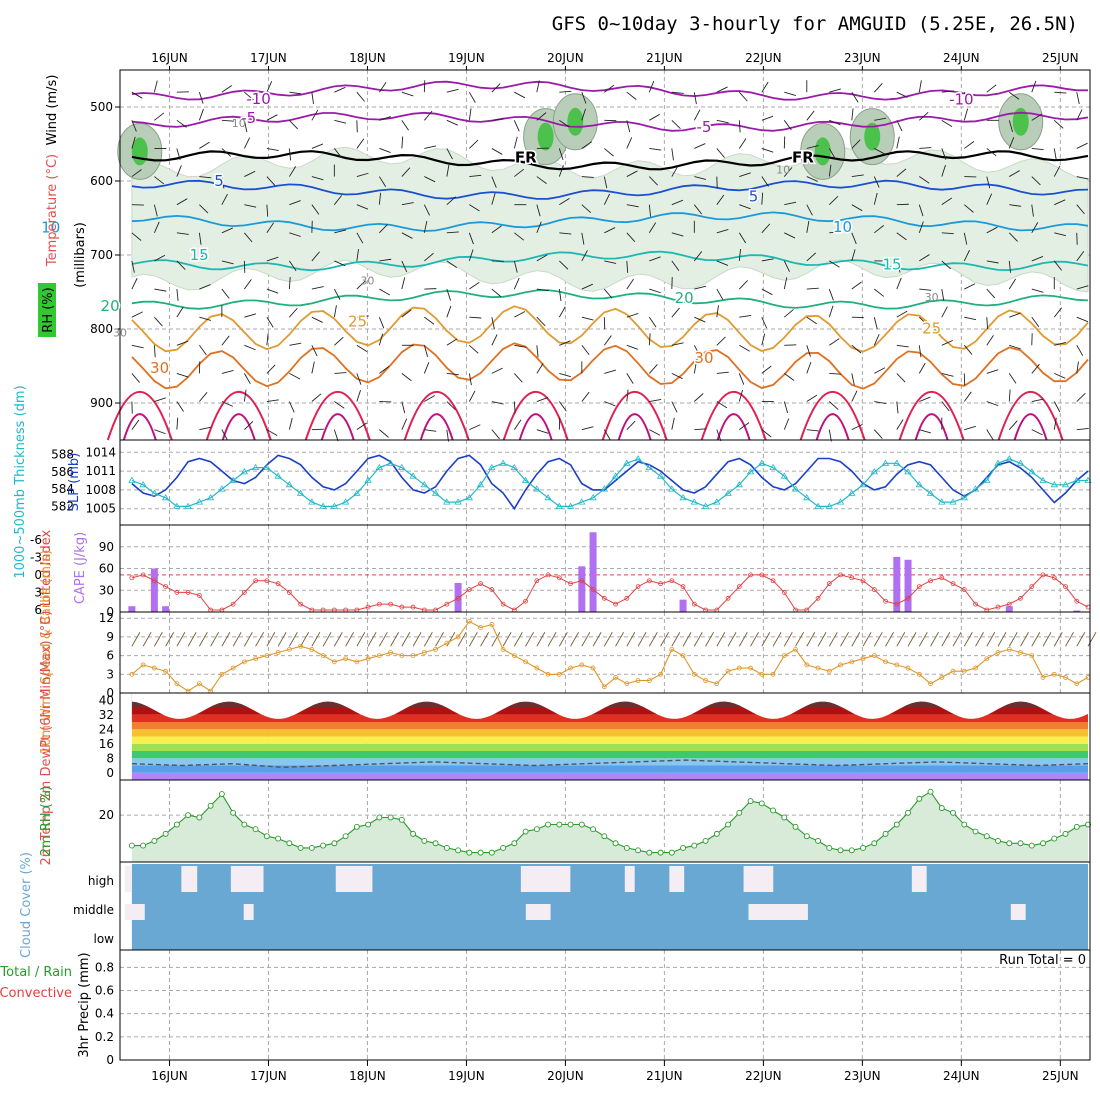 The width and height of the screenshot is (1100, 1100). Describe the element at coordinates (20, 481) in the screenshot. I see `thickness-axis-label: 1000~500mb Thickness (dm)` at that location.